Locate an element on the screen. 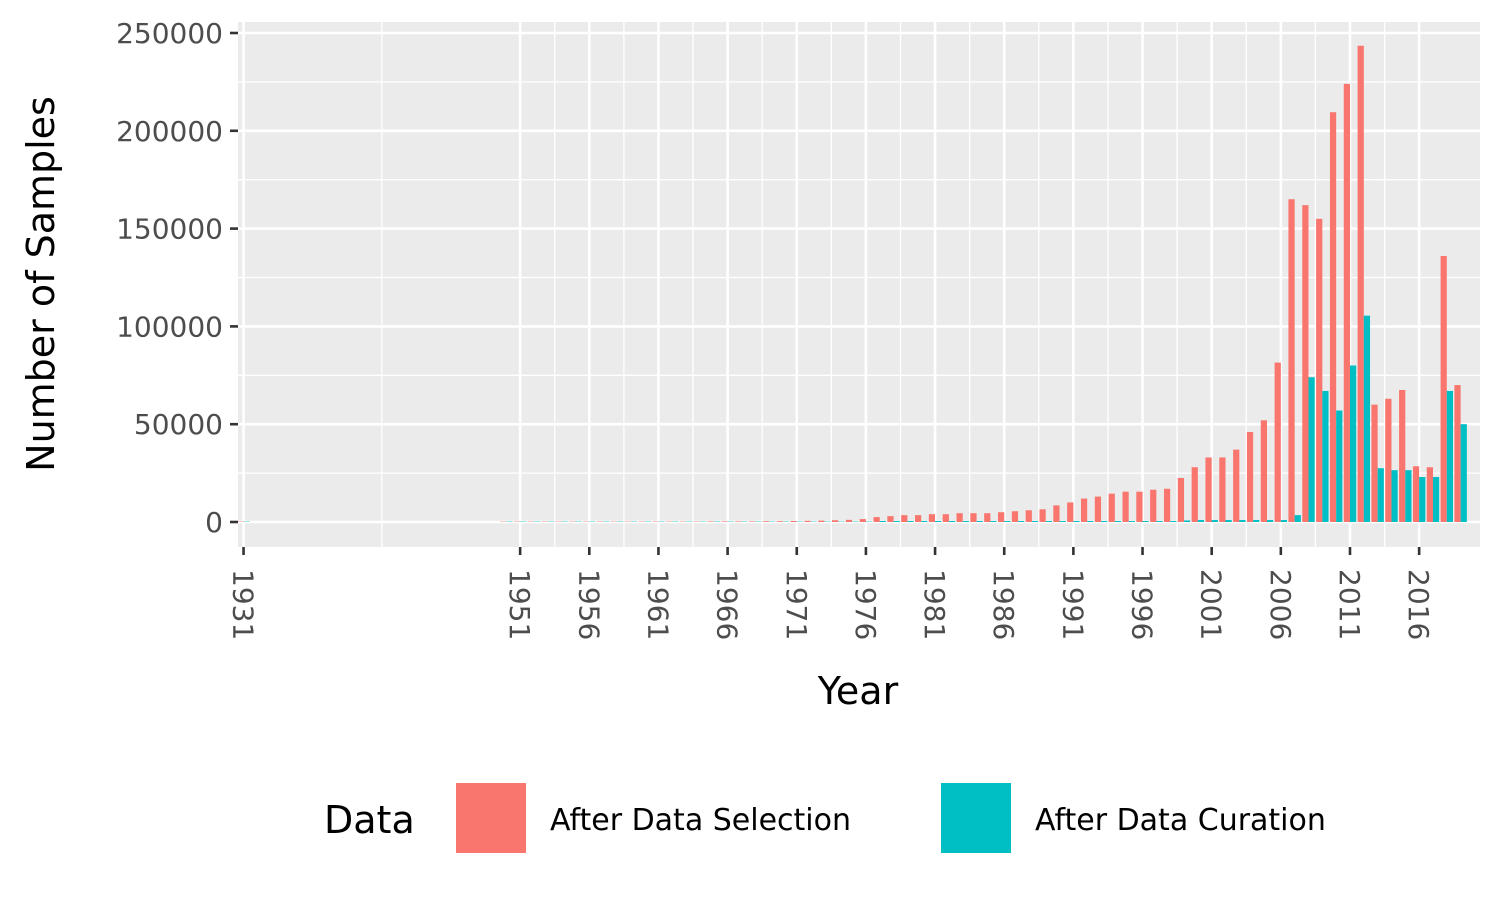  bar-curation-2016 is located at coordinates (1422, 499).